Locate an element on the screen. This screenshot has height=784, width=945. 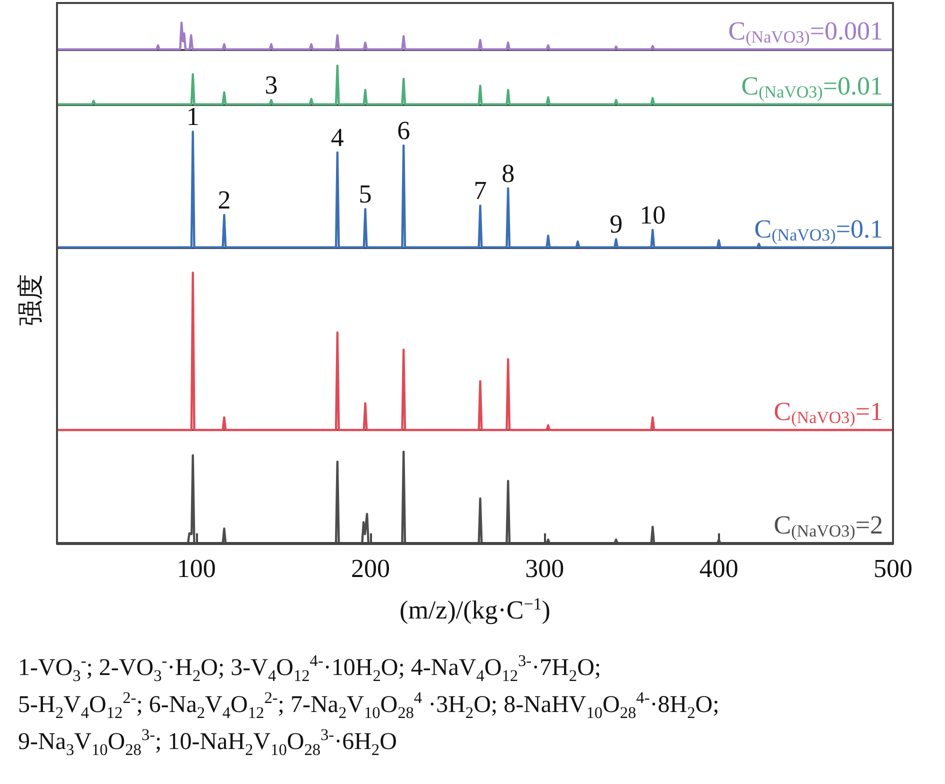
annotation: 10 is located at coordinates (653, 215).